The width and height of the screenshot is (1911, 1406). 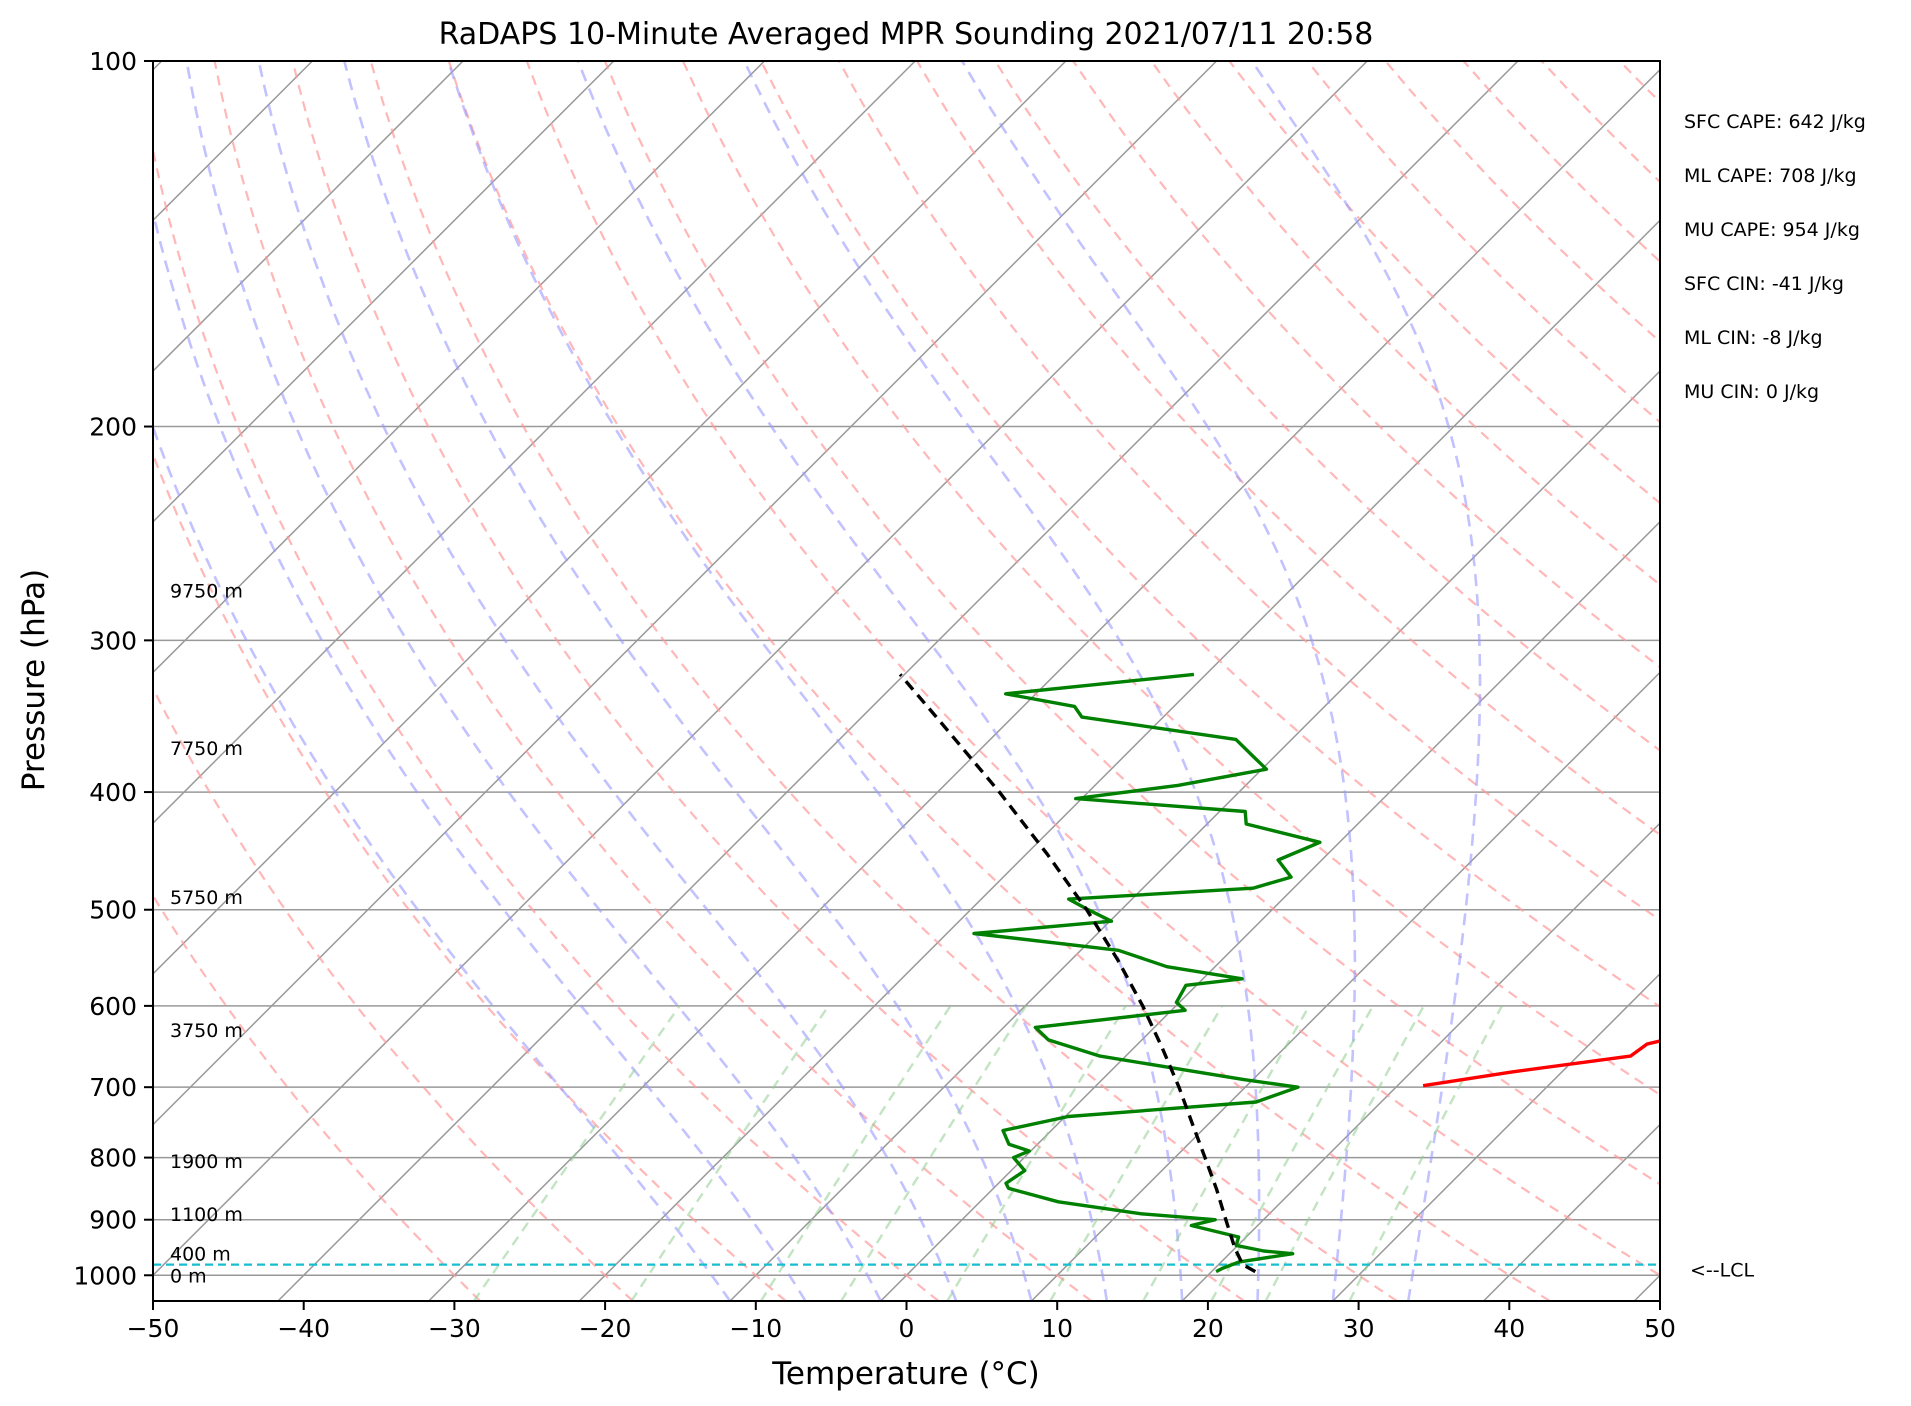 What do you see at coordinates (34, 680) in the screenshot?
I see `y-axis-label: Pressure (hPa)` at bounding box center [34, 680].